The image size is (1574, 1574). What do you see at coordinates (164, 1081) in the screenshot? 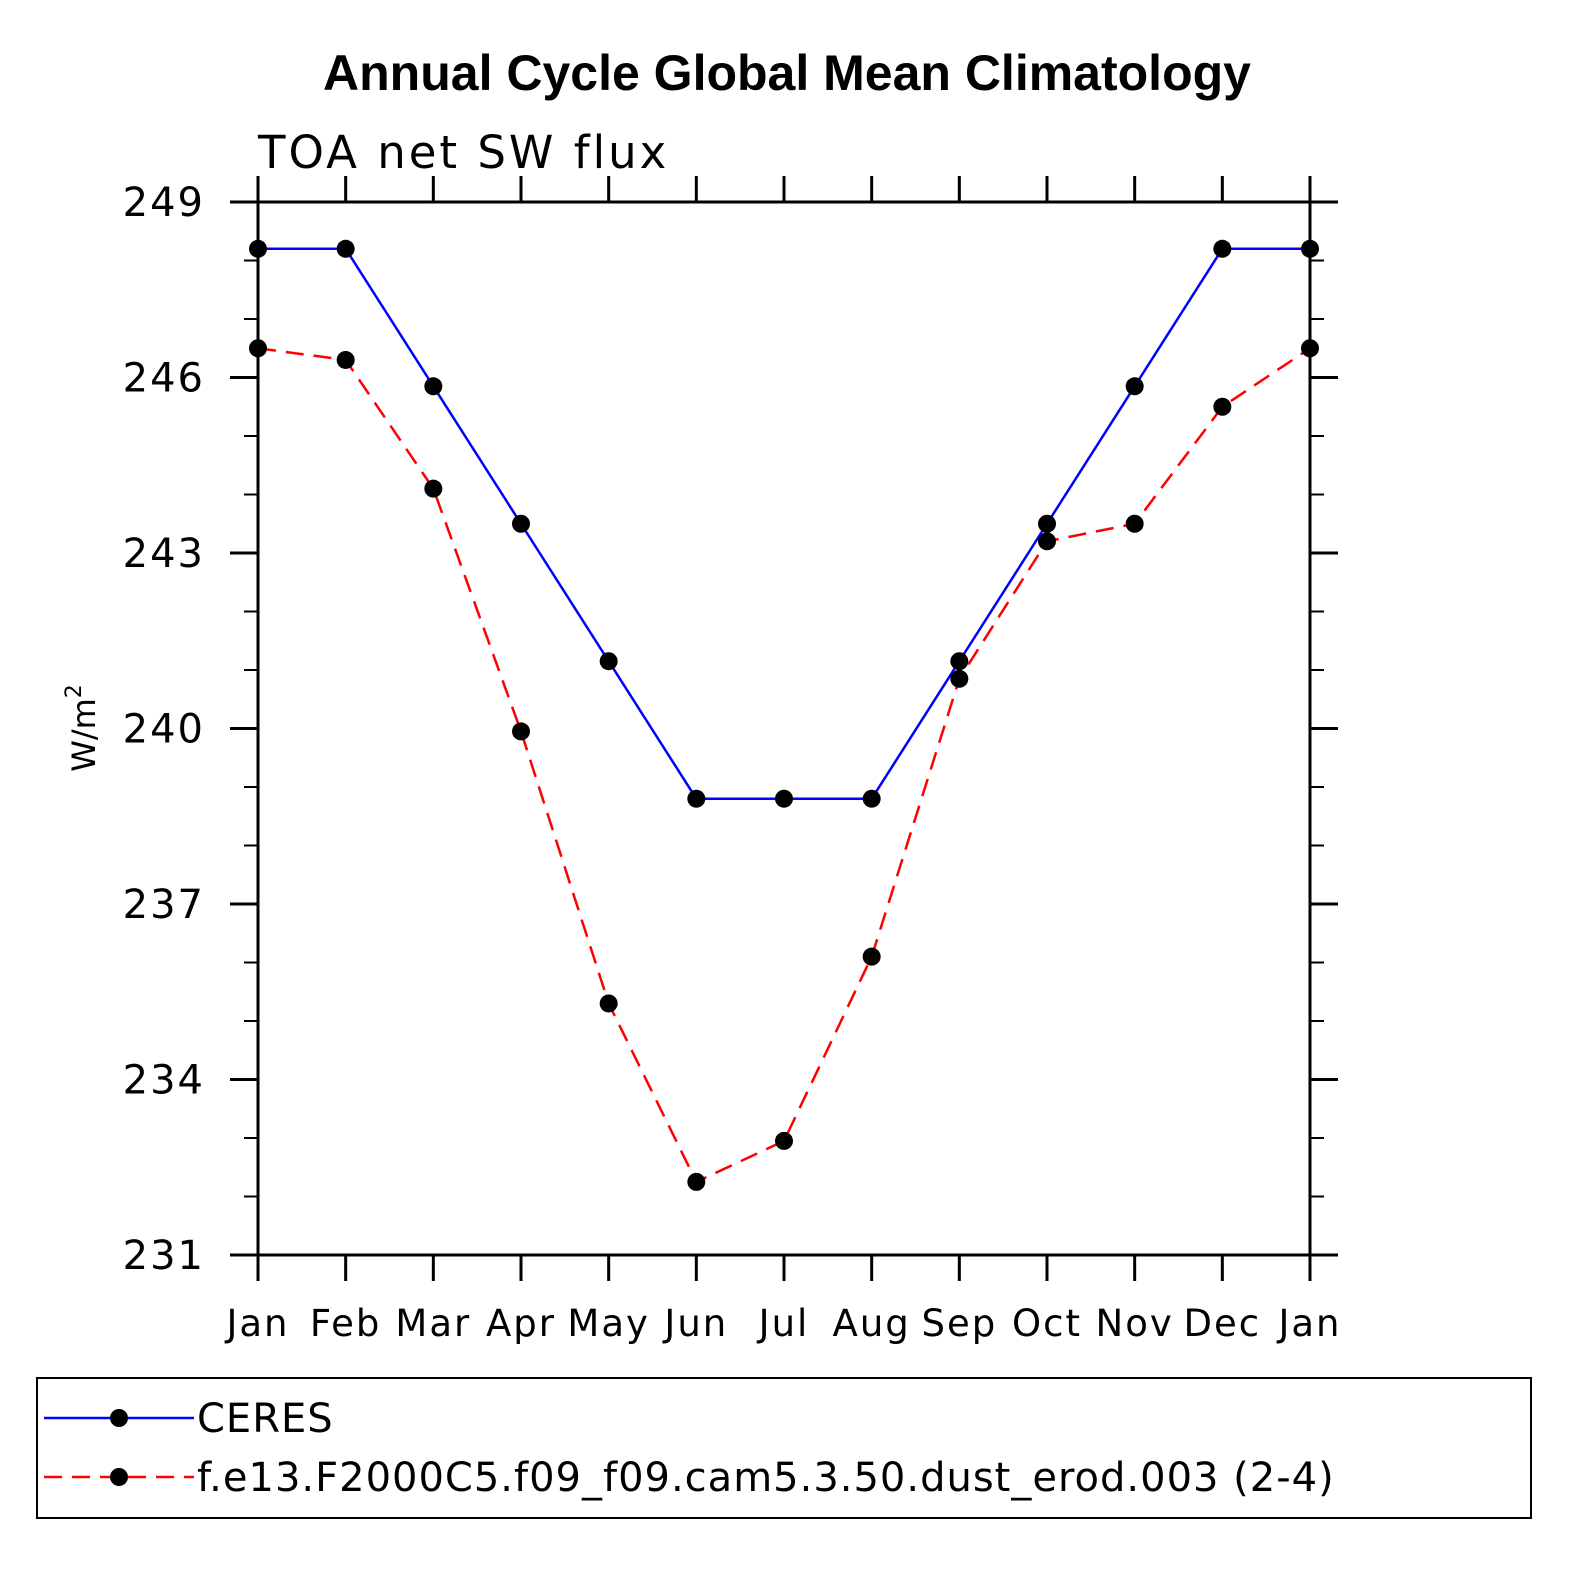
I see `y-tick-label: 234` at bounding box center [164, 1081].